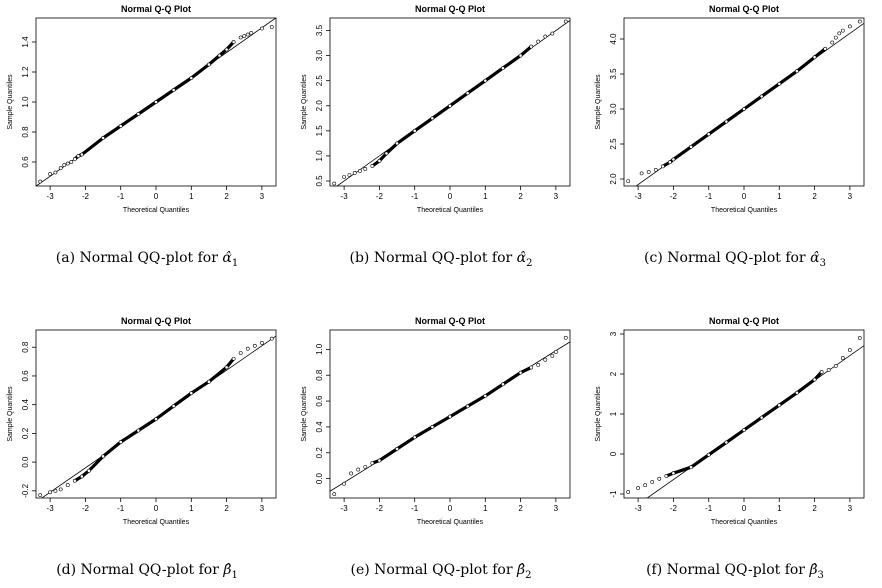 This screenshot has width=882, height=588. I want to click on y-tick-label: -1, so click(613, 494).